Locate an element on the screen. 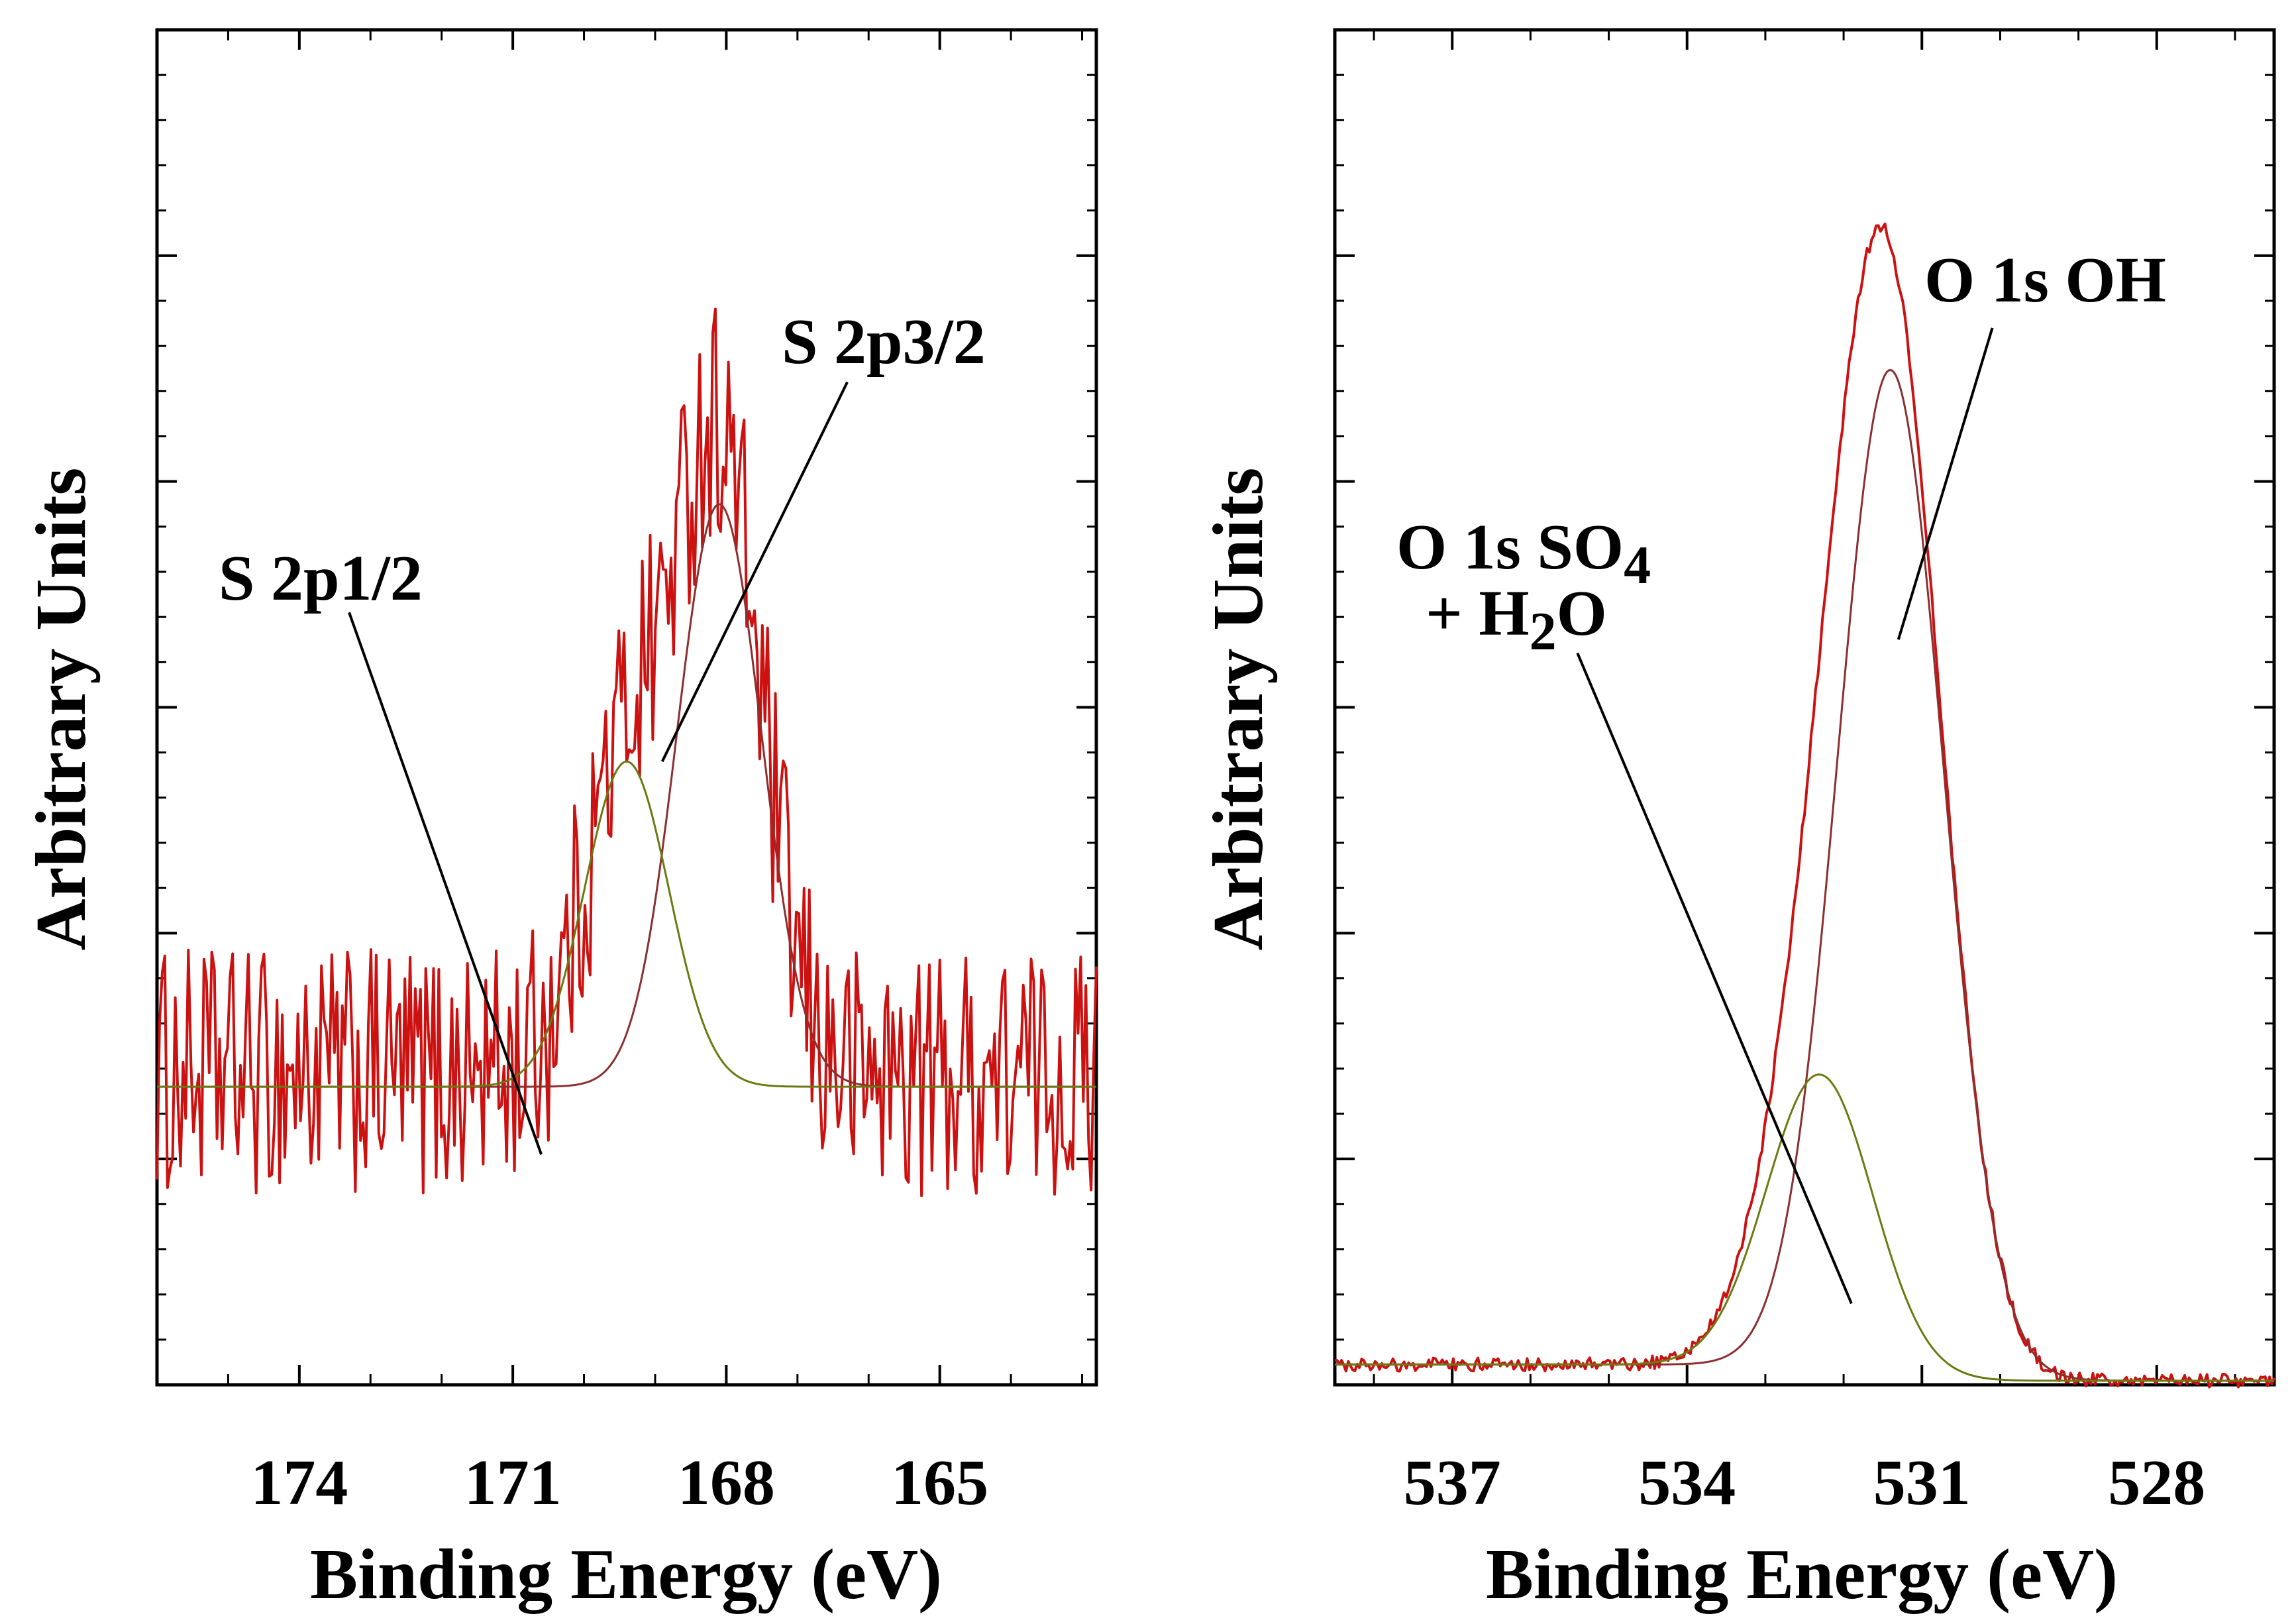 Image resolution: width=2296 pixels, height=1624 pixels. left-y-axis-title: Arbitrary Units is located at coordinates (61, 709).